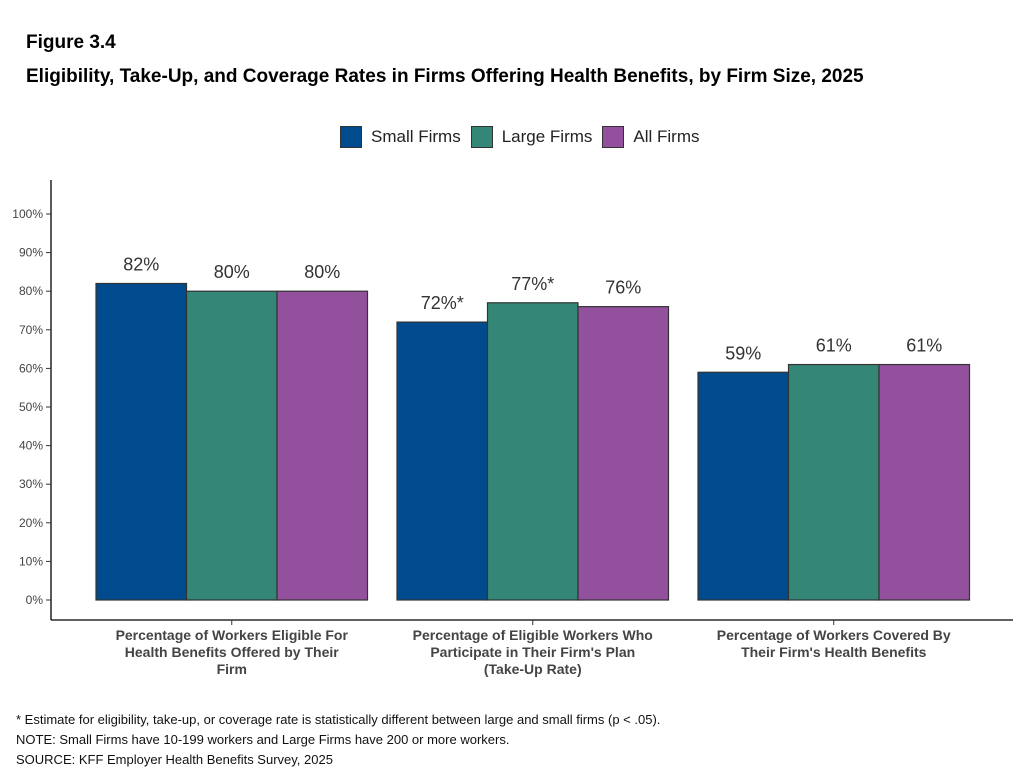 This screenshot has height=770, width=1023. Describe the element at coordinates (71, 42) in the screenshot. I see `figure-label: Figure 3.4` at that location.